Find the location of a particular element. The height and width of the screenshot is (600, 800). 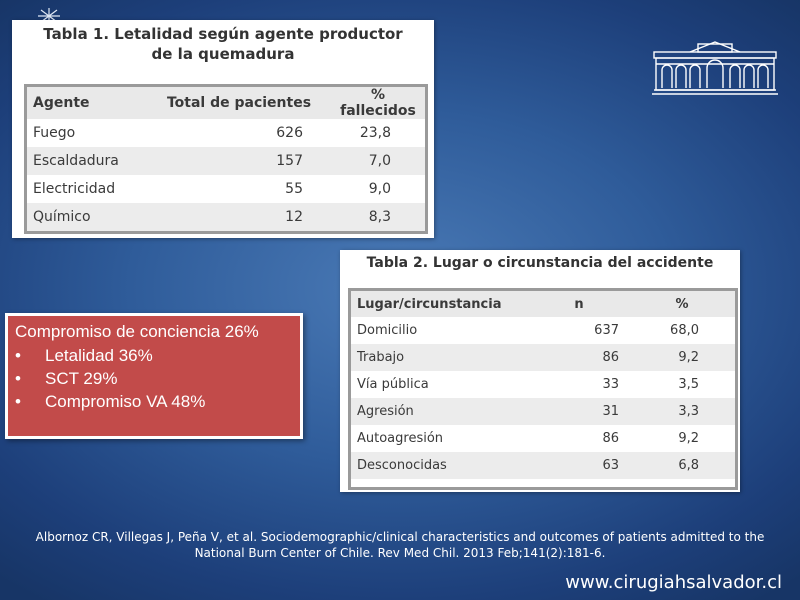

table-cell: 68,0 is located at coordinates (687, 330).